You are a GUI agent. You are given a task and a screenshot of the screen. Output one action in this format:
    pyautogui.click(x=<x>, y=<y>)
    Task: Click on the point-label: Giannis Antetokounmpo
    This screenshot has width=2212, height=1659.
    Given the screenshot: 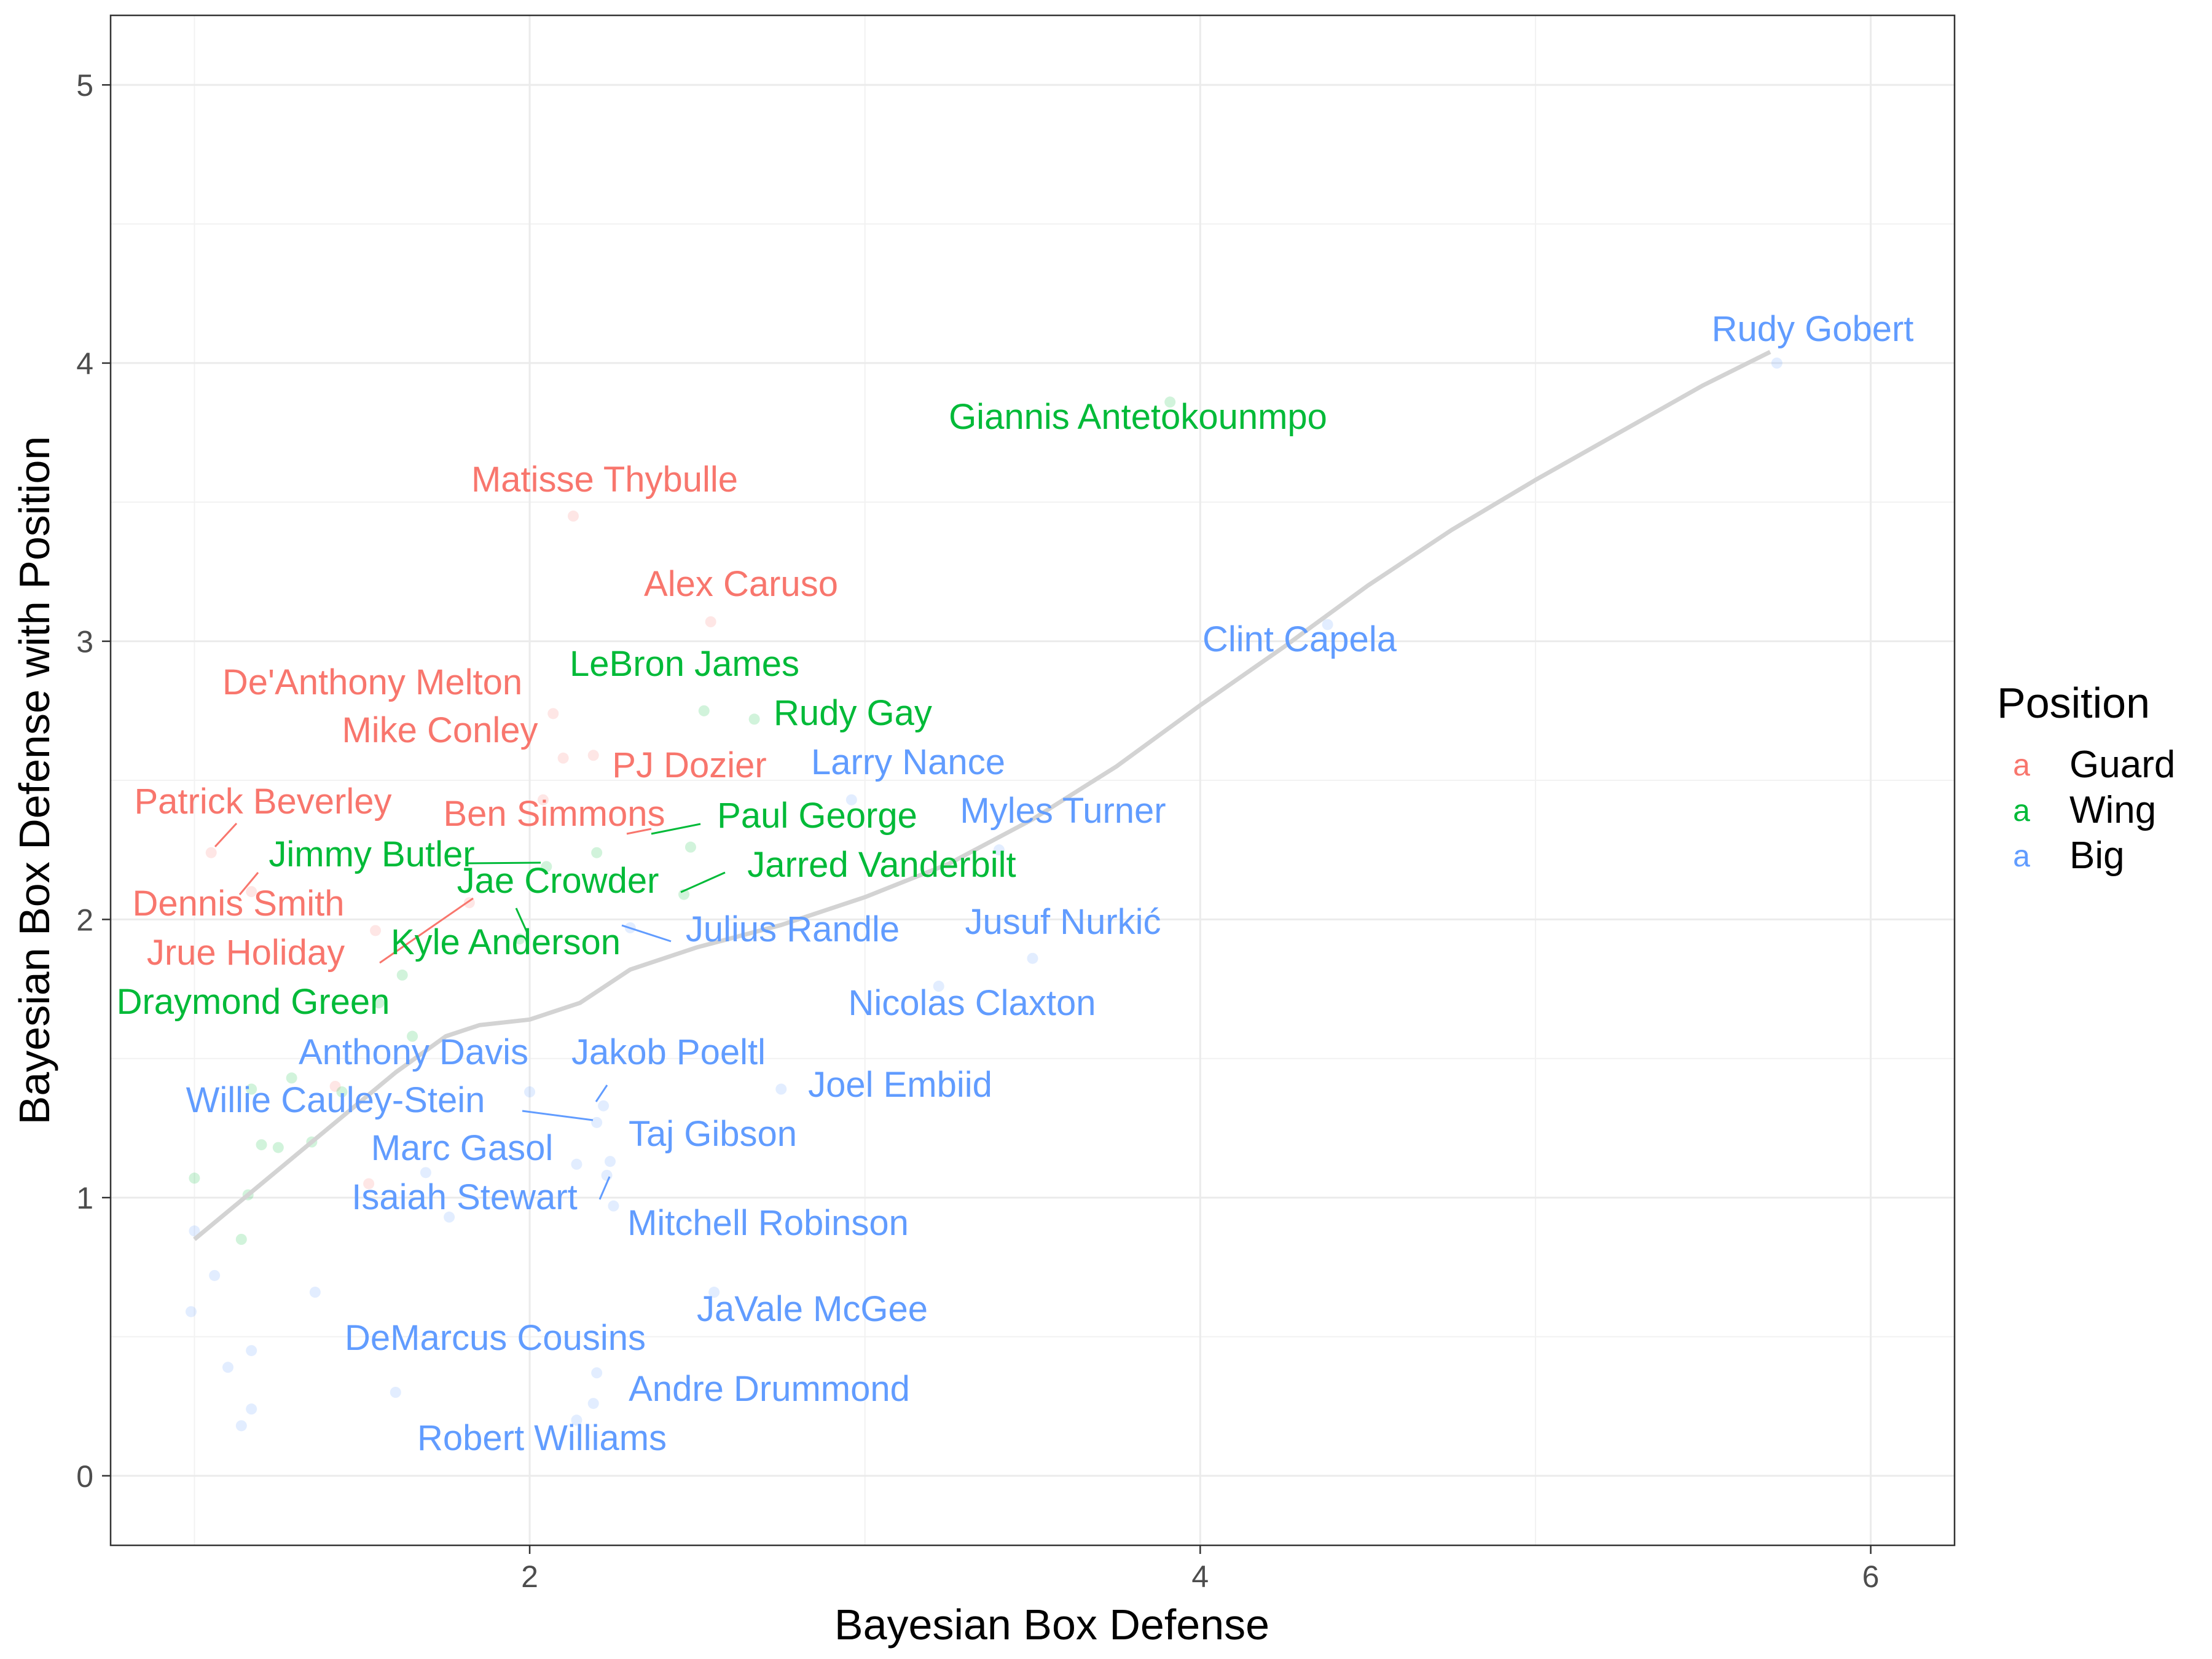 What is the action you would take?
    pyautogui.click(x=1138, y=417)
    